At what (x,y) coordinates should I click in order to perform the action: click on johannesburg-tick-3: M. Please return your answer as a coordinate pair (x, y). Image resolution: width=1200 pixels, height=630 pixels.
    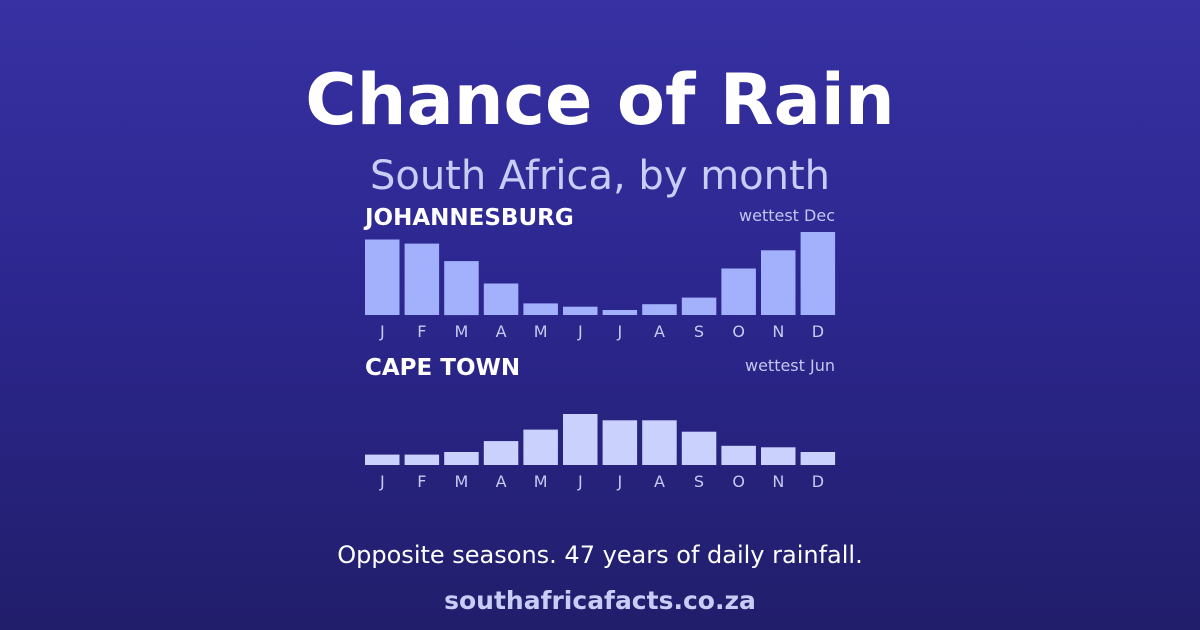
    Looking at the image, I should click on (461, 331).